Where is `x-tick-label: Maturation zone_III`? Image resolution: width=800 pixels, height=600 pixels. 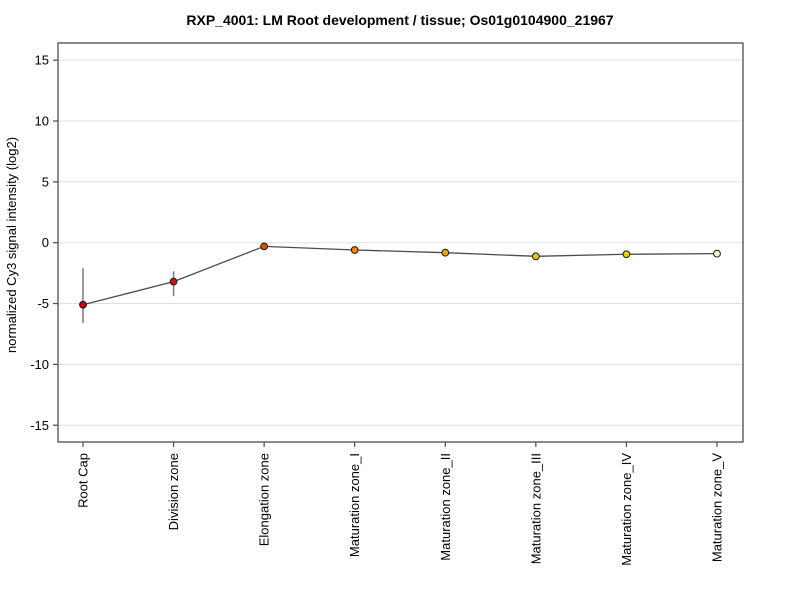 x-tick-label: Maturation zone_III is located at coordinates (535, 508).